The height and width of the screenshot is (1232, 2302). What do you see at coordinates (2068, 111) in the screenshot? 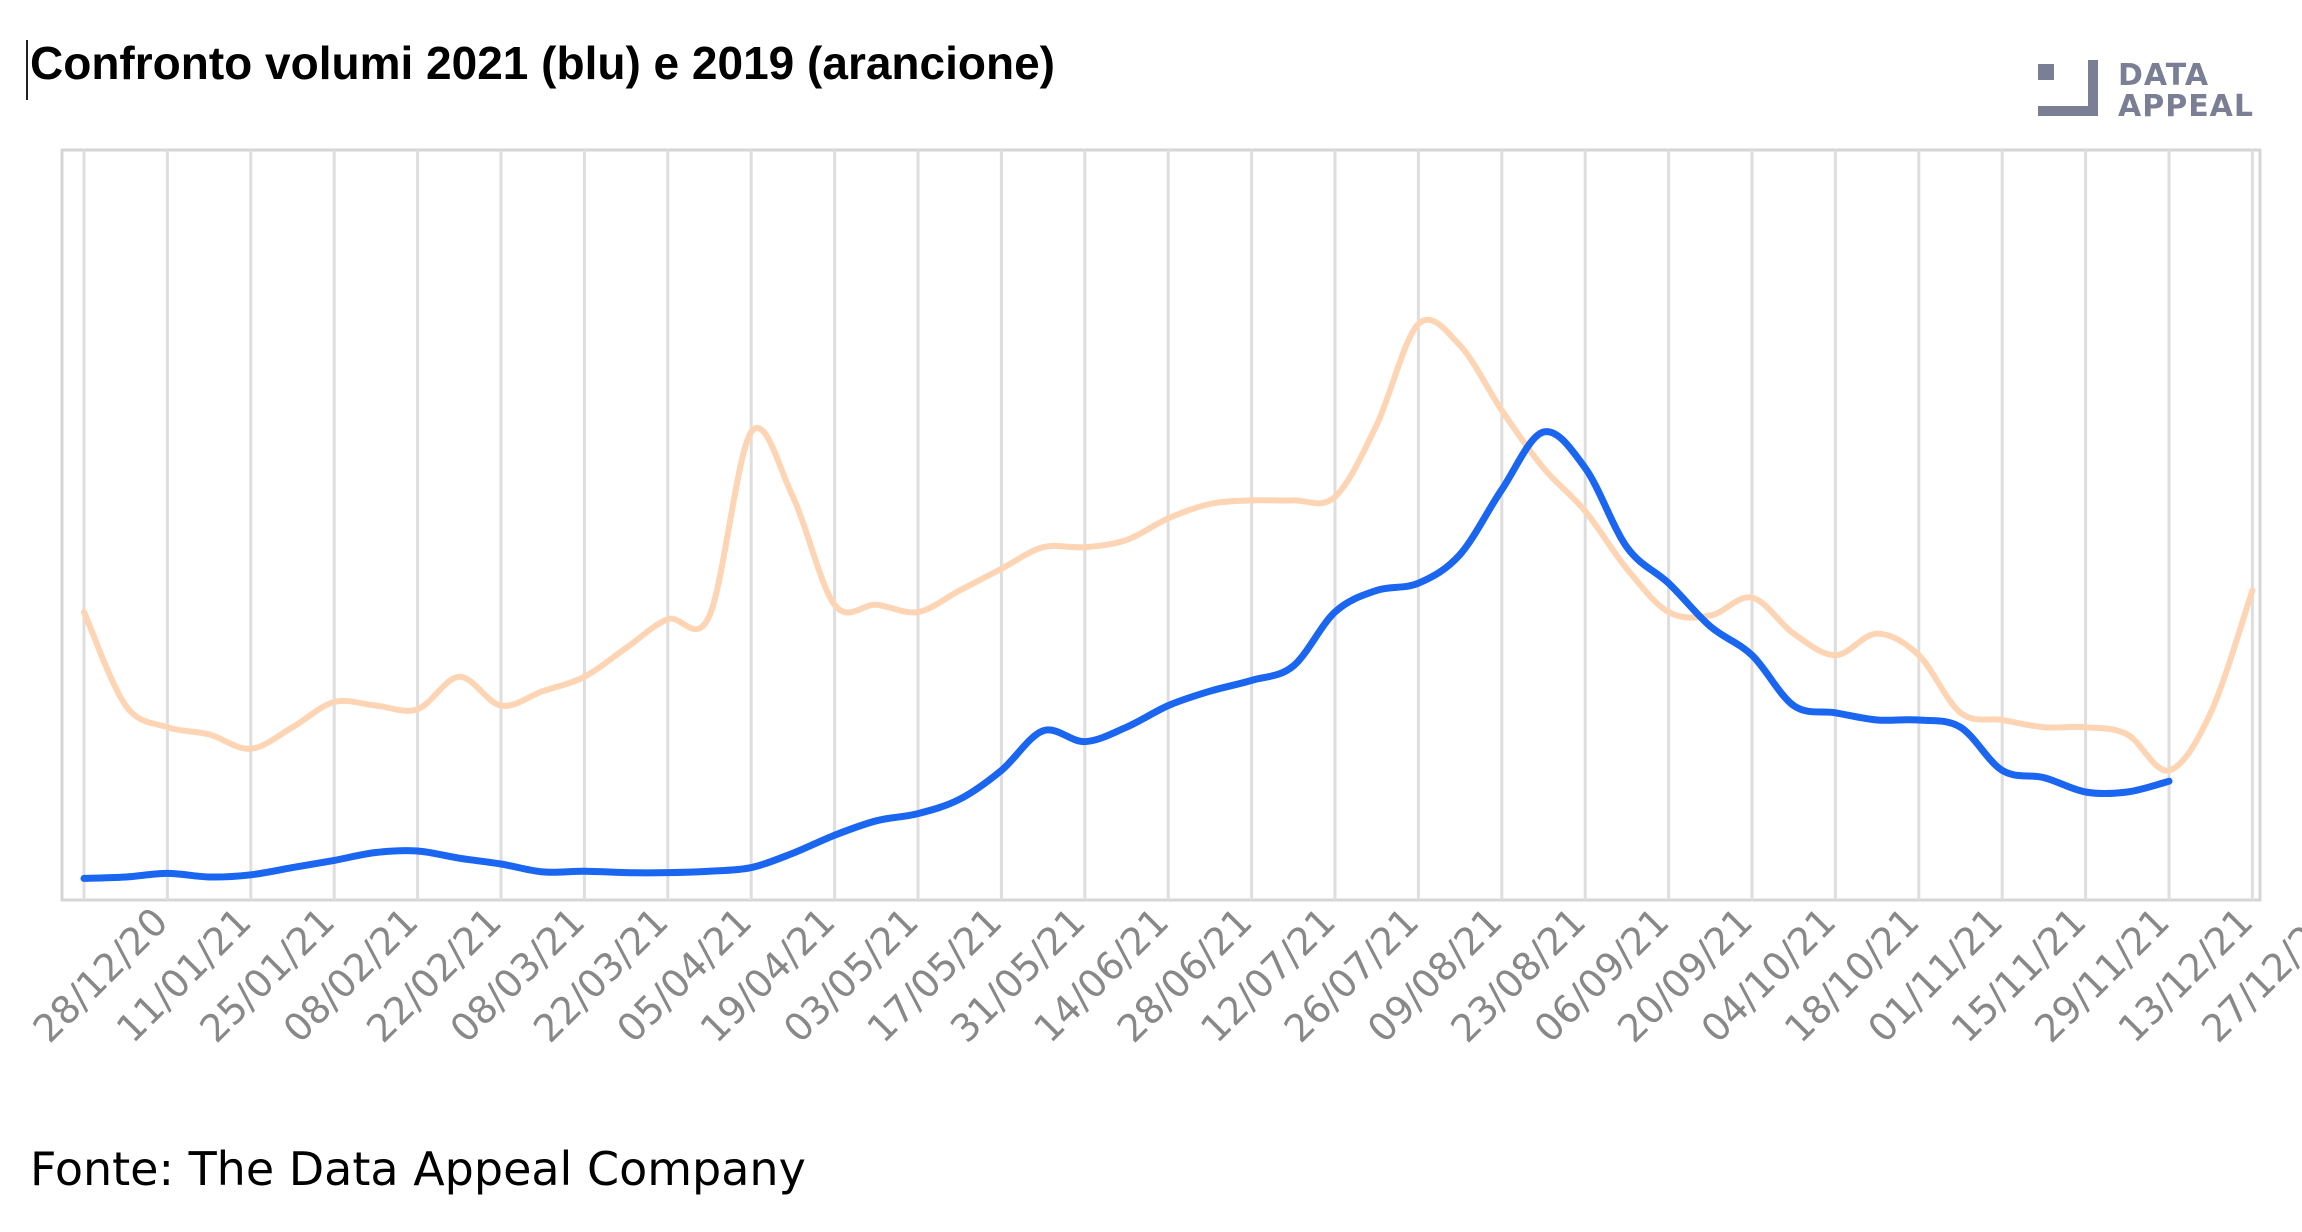
I see `logo-bracket-base-icon` at bounding box center [2068, 111].